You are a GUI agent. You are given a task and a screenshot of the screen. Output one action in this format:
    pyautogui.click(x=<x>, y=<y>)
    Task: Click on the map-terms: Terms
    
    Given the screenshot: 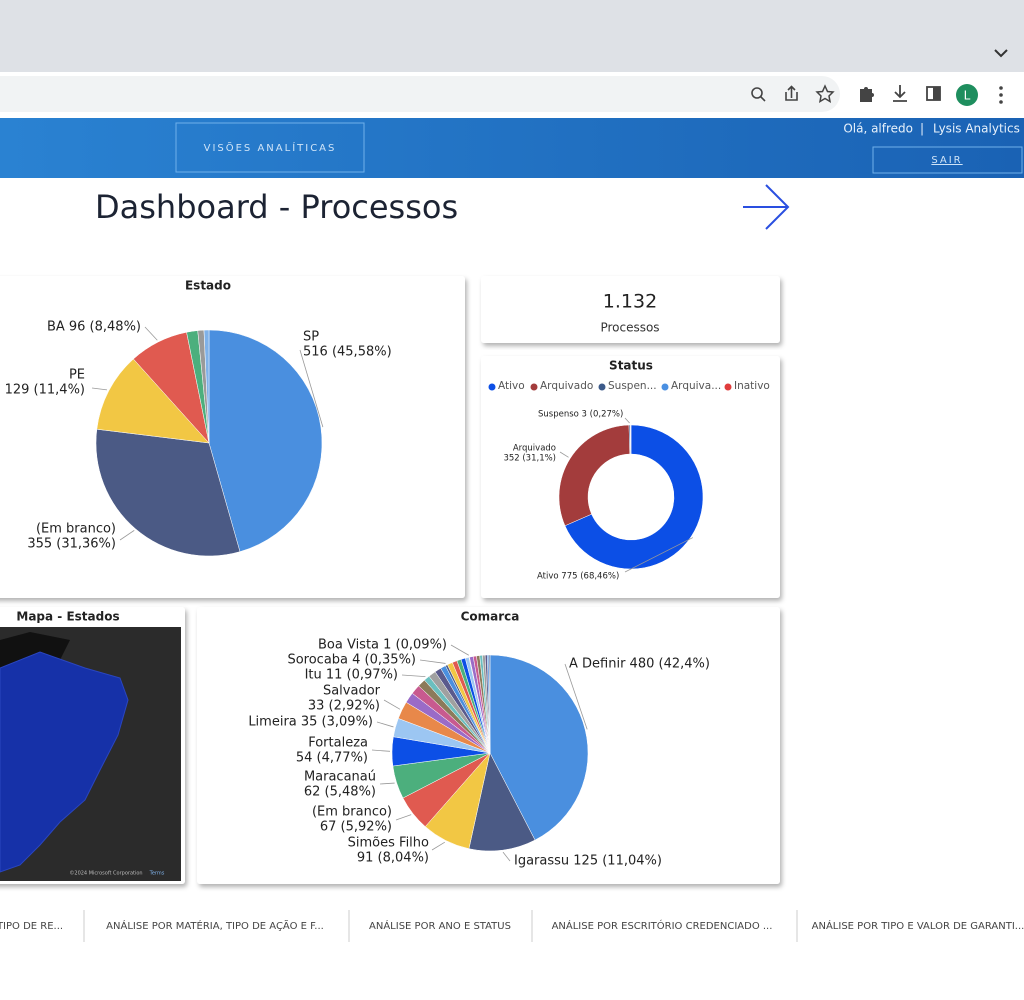 What is the action you would take?
    pyautogui.click(x=157, y=874)
    